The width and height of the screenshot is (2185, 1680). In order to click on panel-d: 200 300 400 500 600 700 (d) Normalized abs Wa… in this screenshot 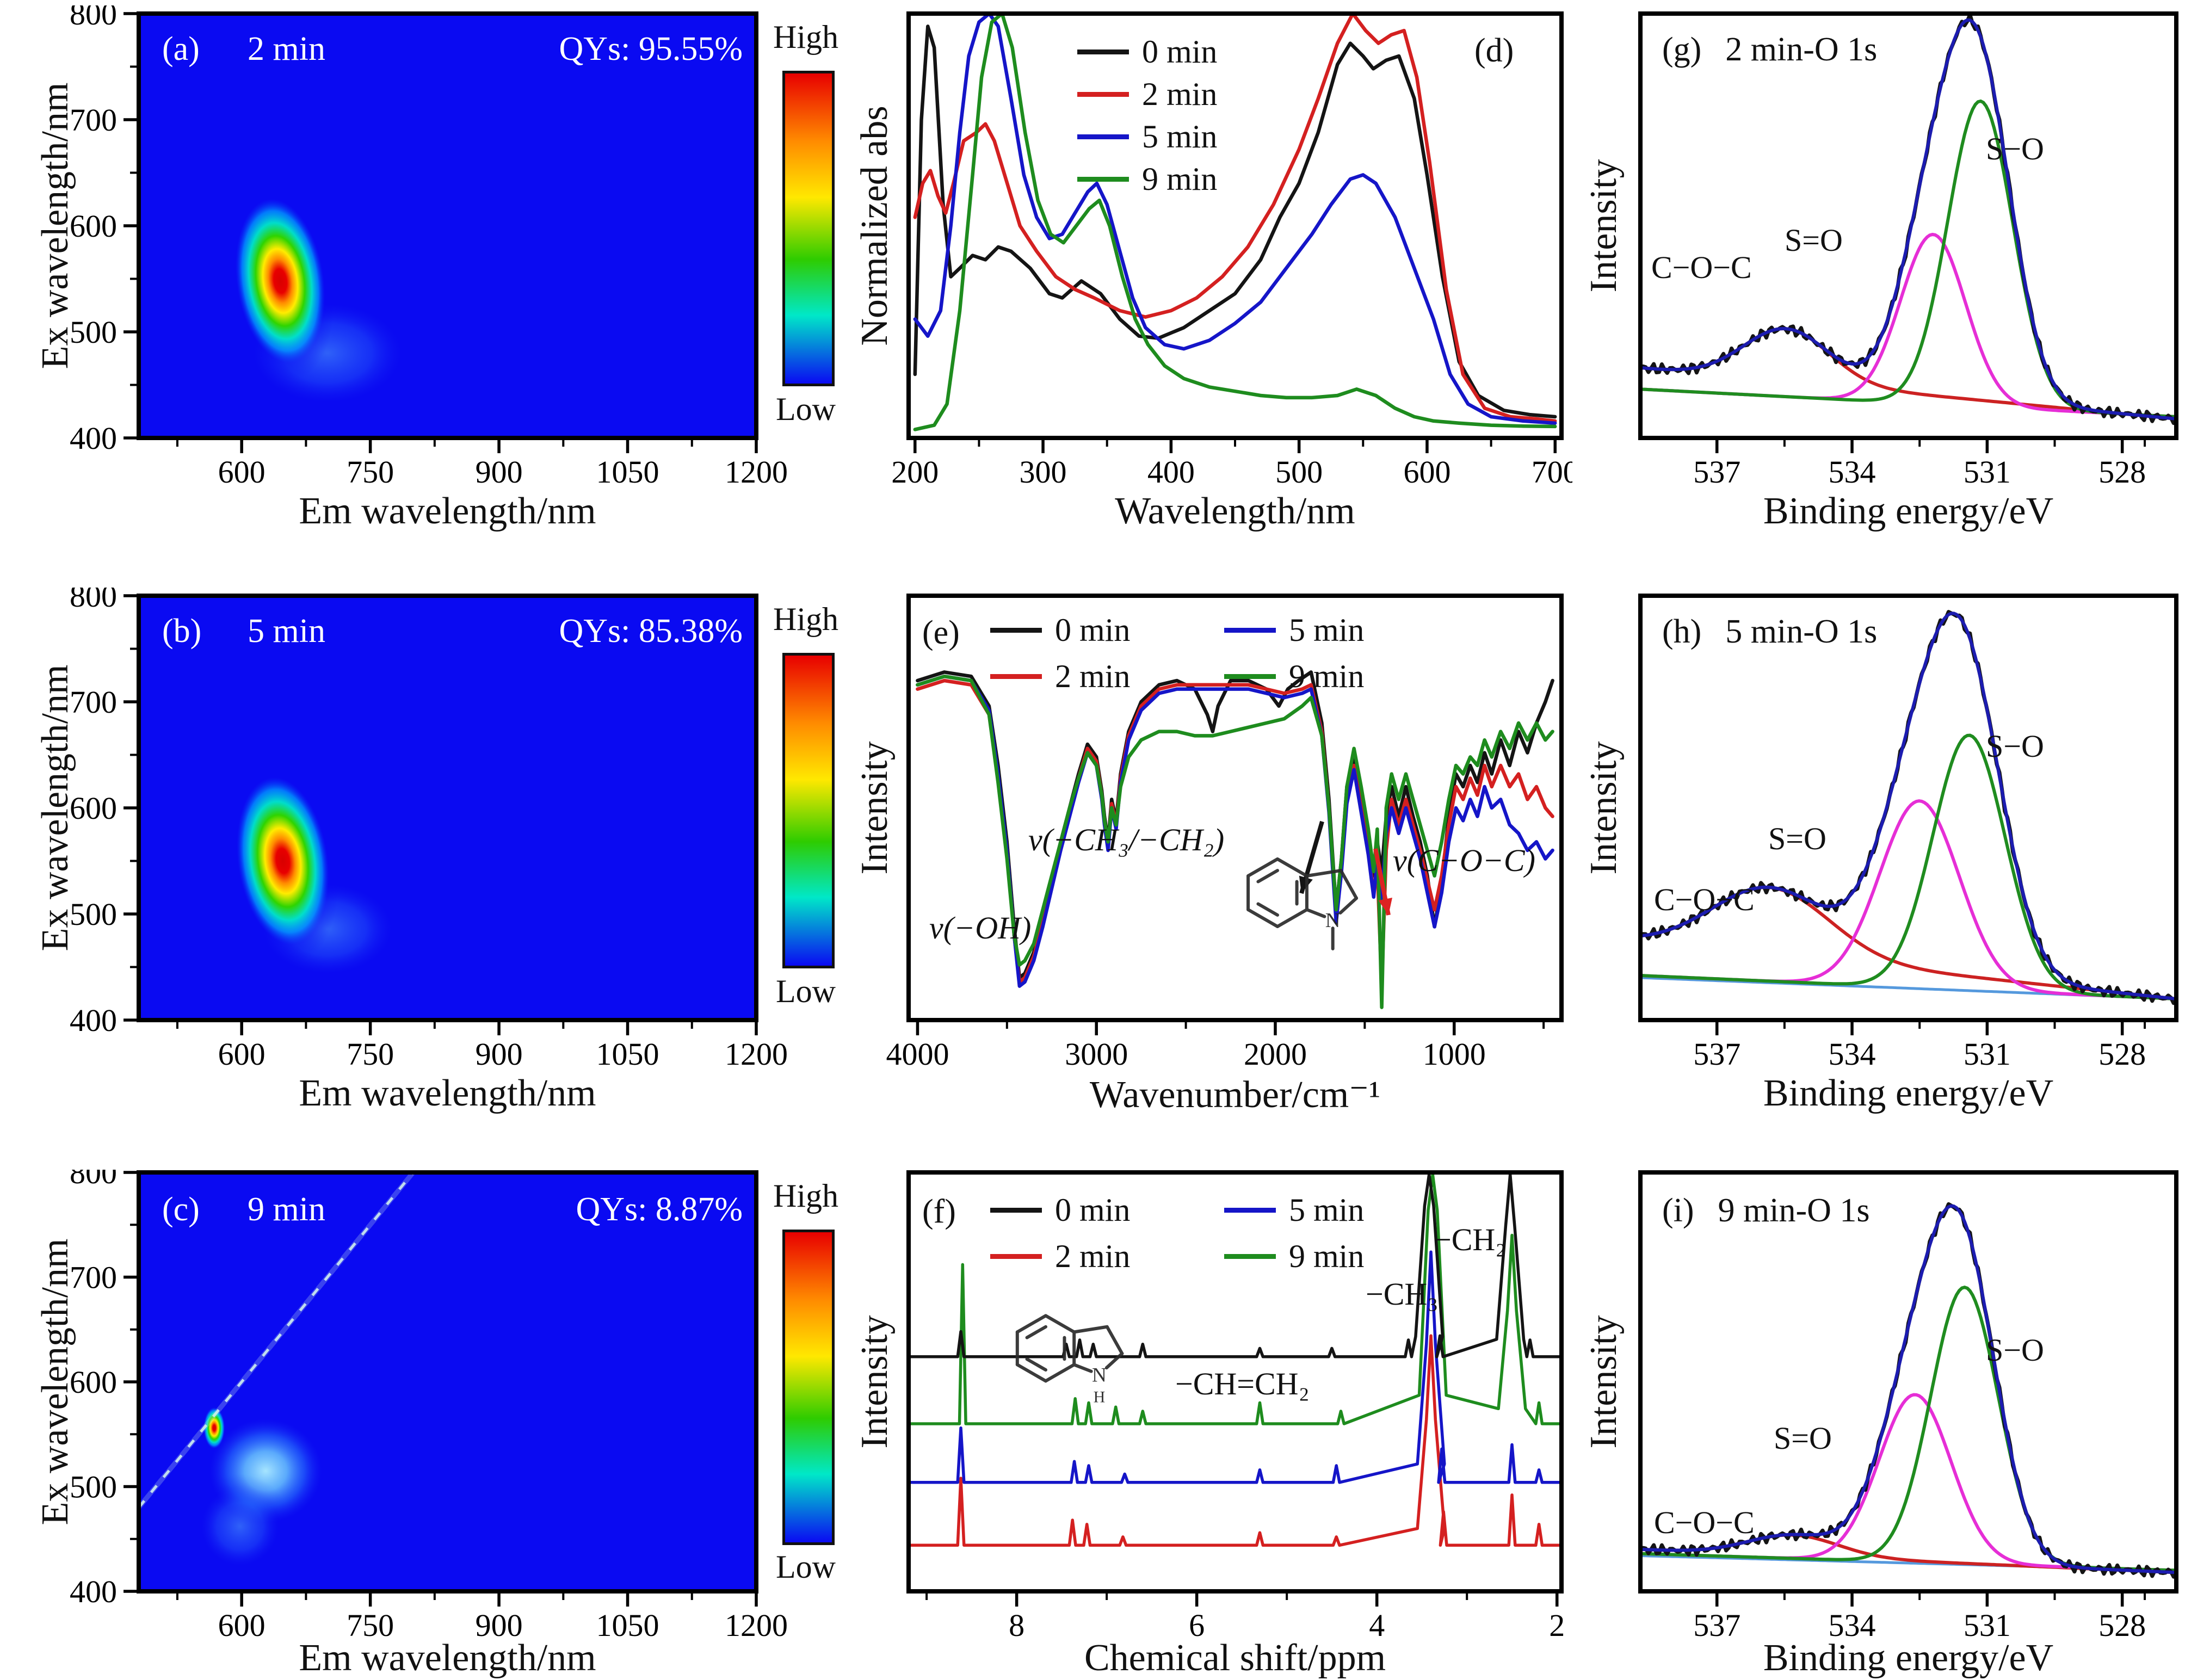, I will do `click(1211, 287)`.